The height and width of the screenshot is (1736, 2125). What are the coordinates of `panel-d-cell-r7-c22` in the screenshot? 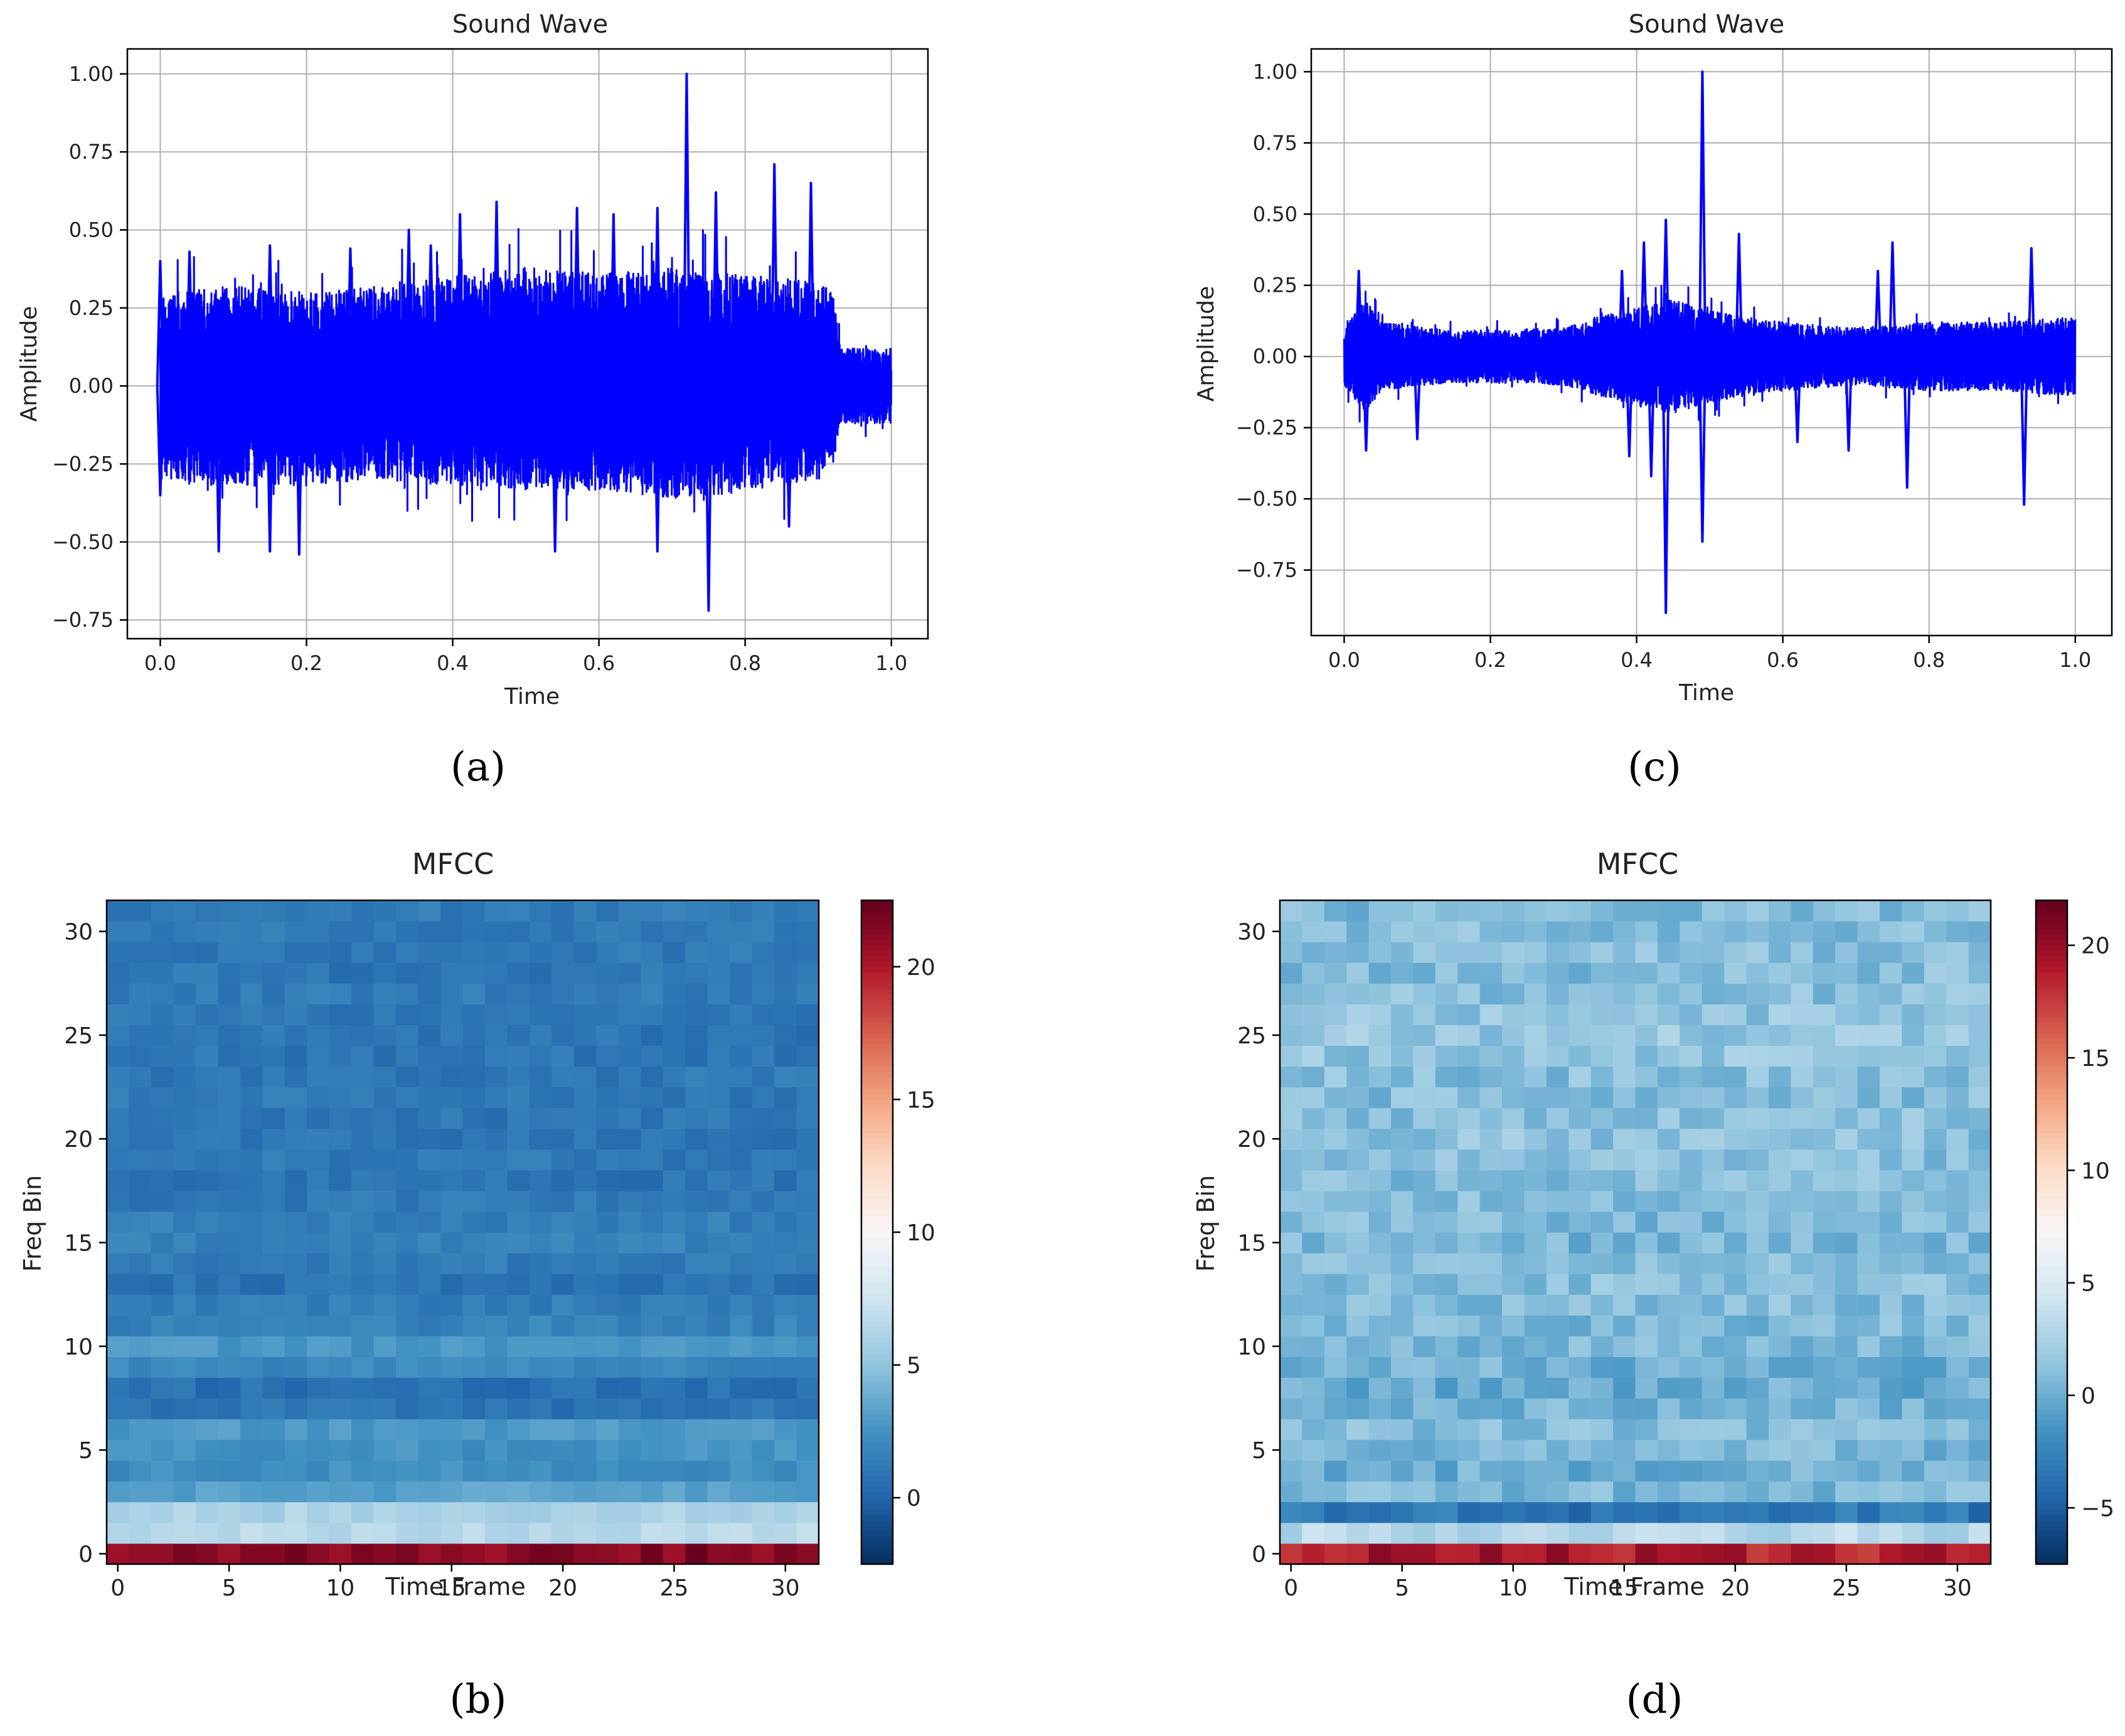 It's located at (1779, 1409).